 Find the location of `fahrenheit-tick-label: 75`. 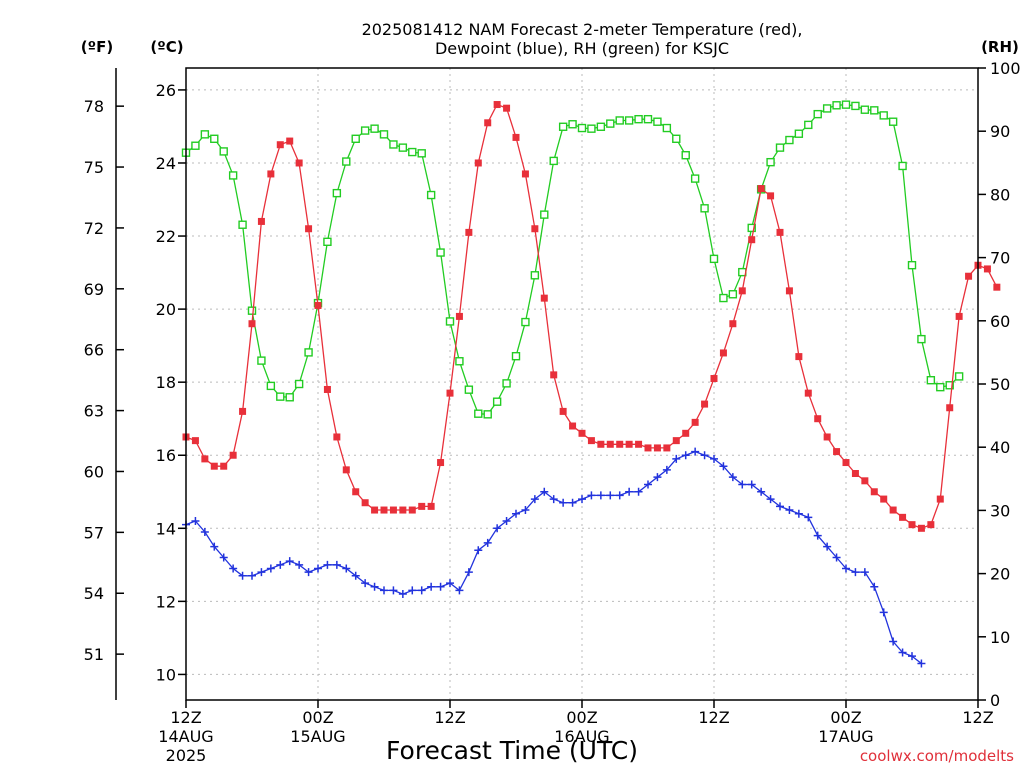

fahrenheit-tick-label: 75 is located at coordinates (94, 167).